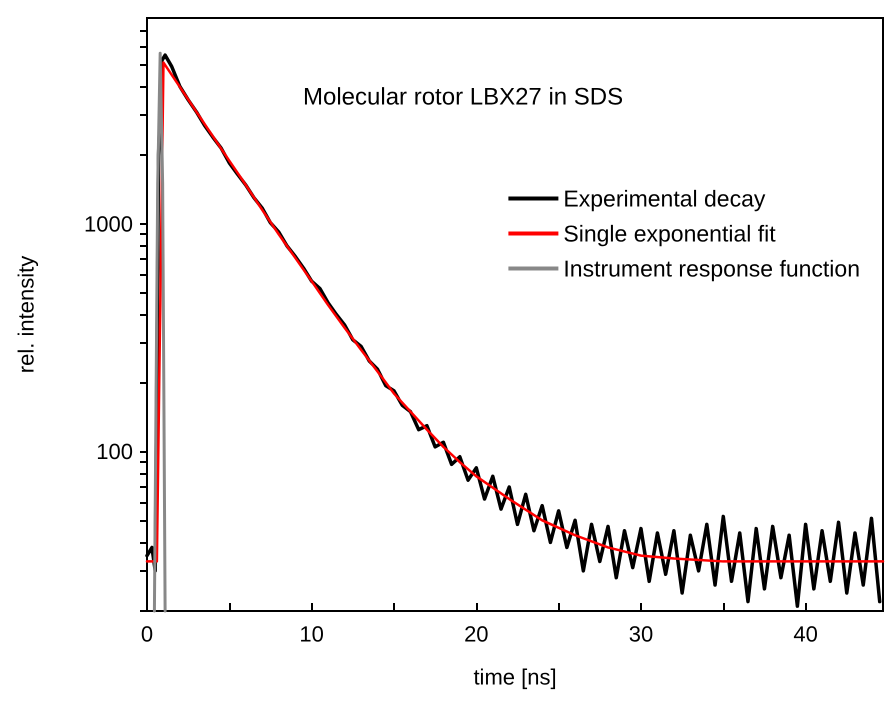 The image size is (885, 704). What do you see at coordinates (476, 634) in the screenshot?
I see `x-tick-label: 20` at bounding box center [476, 634].